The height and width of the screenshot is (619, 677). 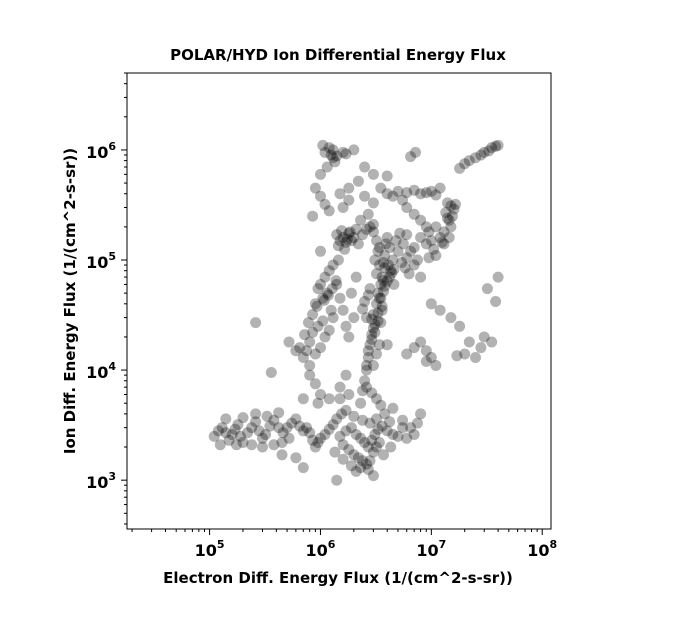 I want to click on y-tick-label: 10⁵, so click(x=101, y=261).